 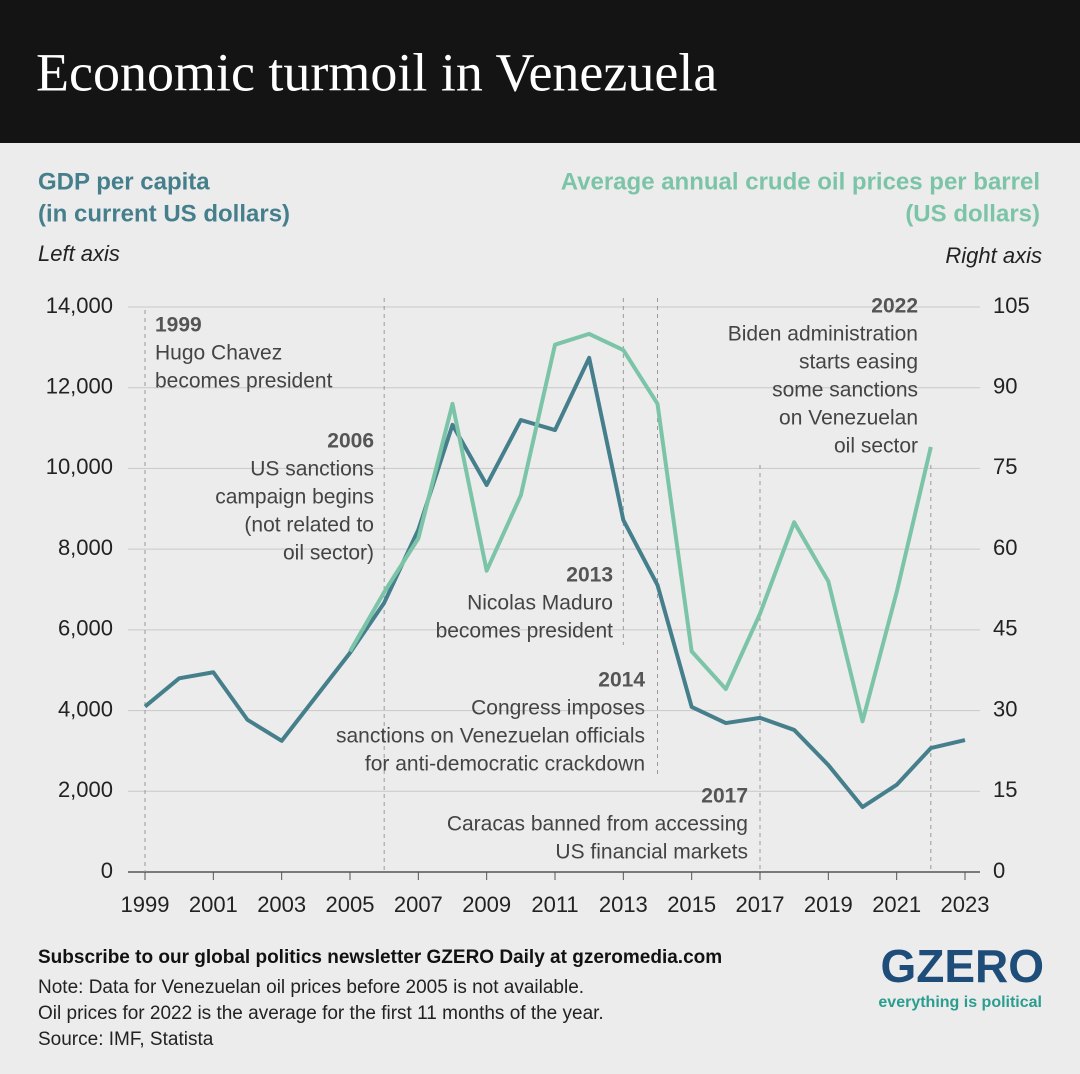 What do you see at coordinates (597, 824) in the screenshot?
I see `event-text: Caracas banned from accessing` at bounding box center [597, 824].